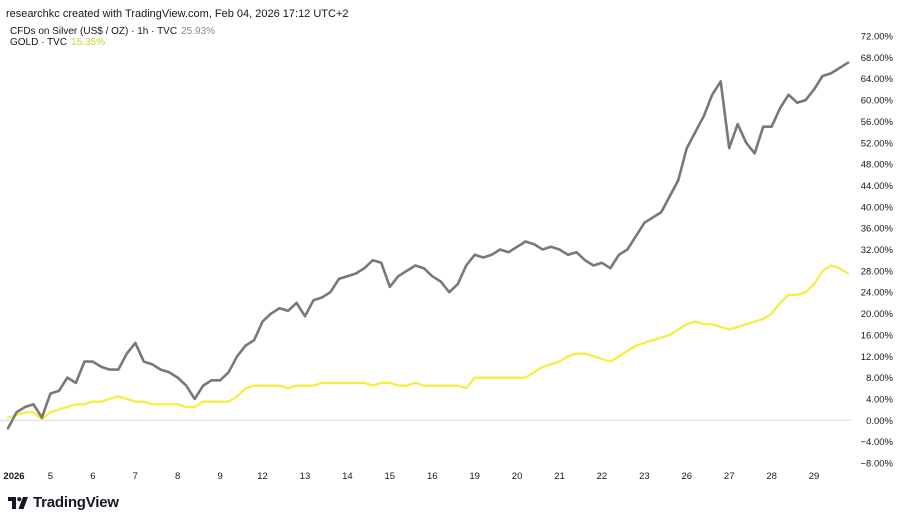 This screenshot has width=897, height=518. Describe the element at coordinates (88, 42) in the screenshot. I see `legend-gold-value: 15.35%` at that location.